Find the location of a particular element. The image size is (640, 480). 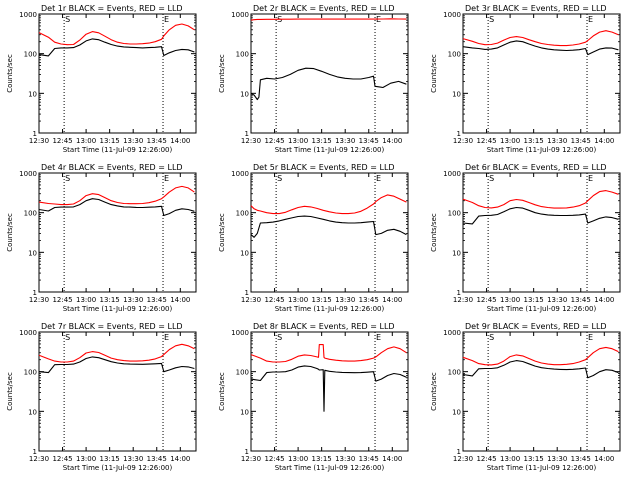

panel-title: Det 3r BLACK = Events, RED = LLD is located at coordinates (536, 8).